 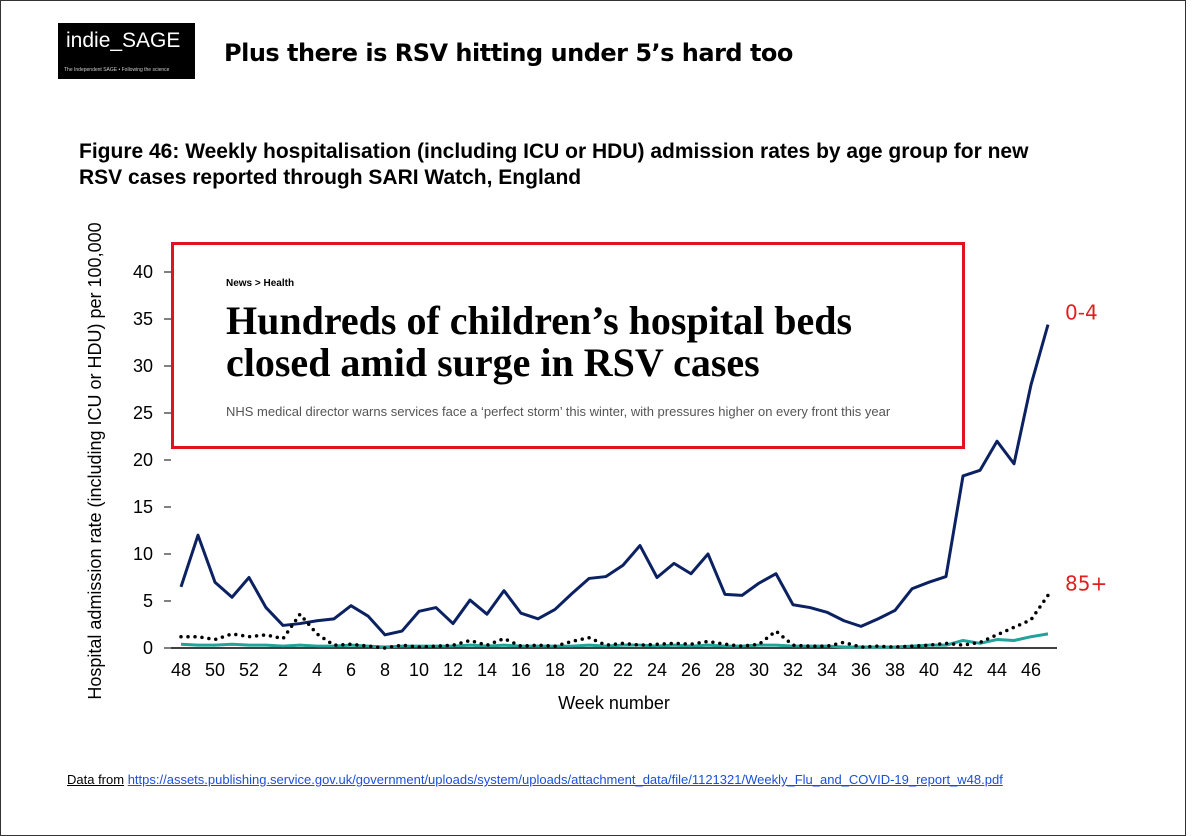 I want to click on y-tick-label: 15, so click(x=143, y=507).